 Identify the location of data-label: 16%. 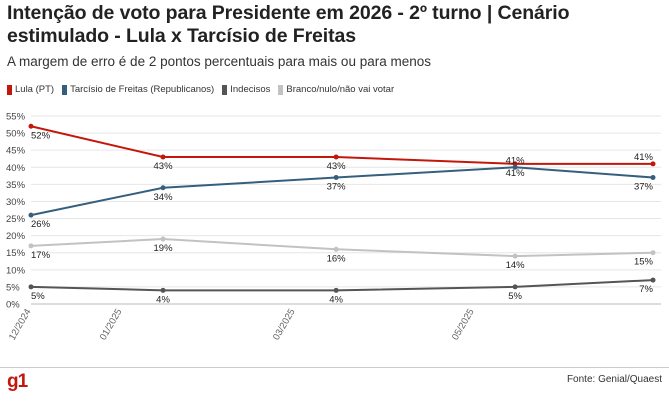
(337, 258).